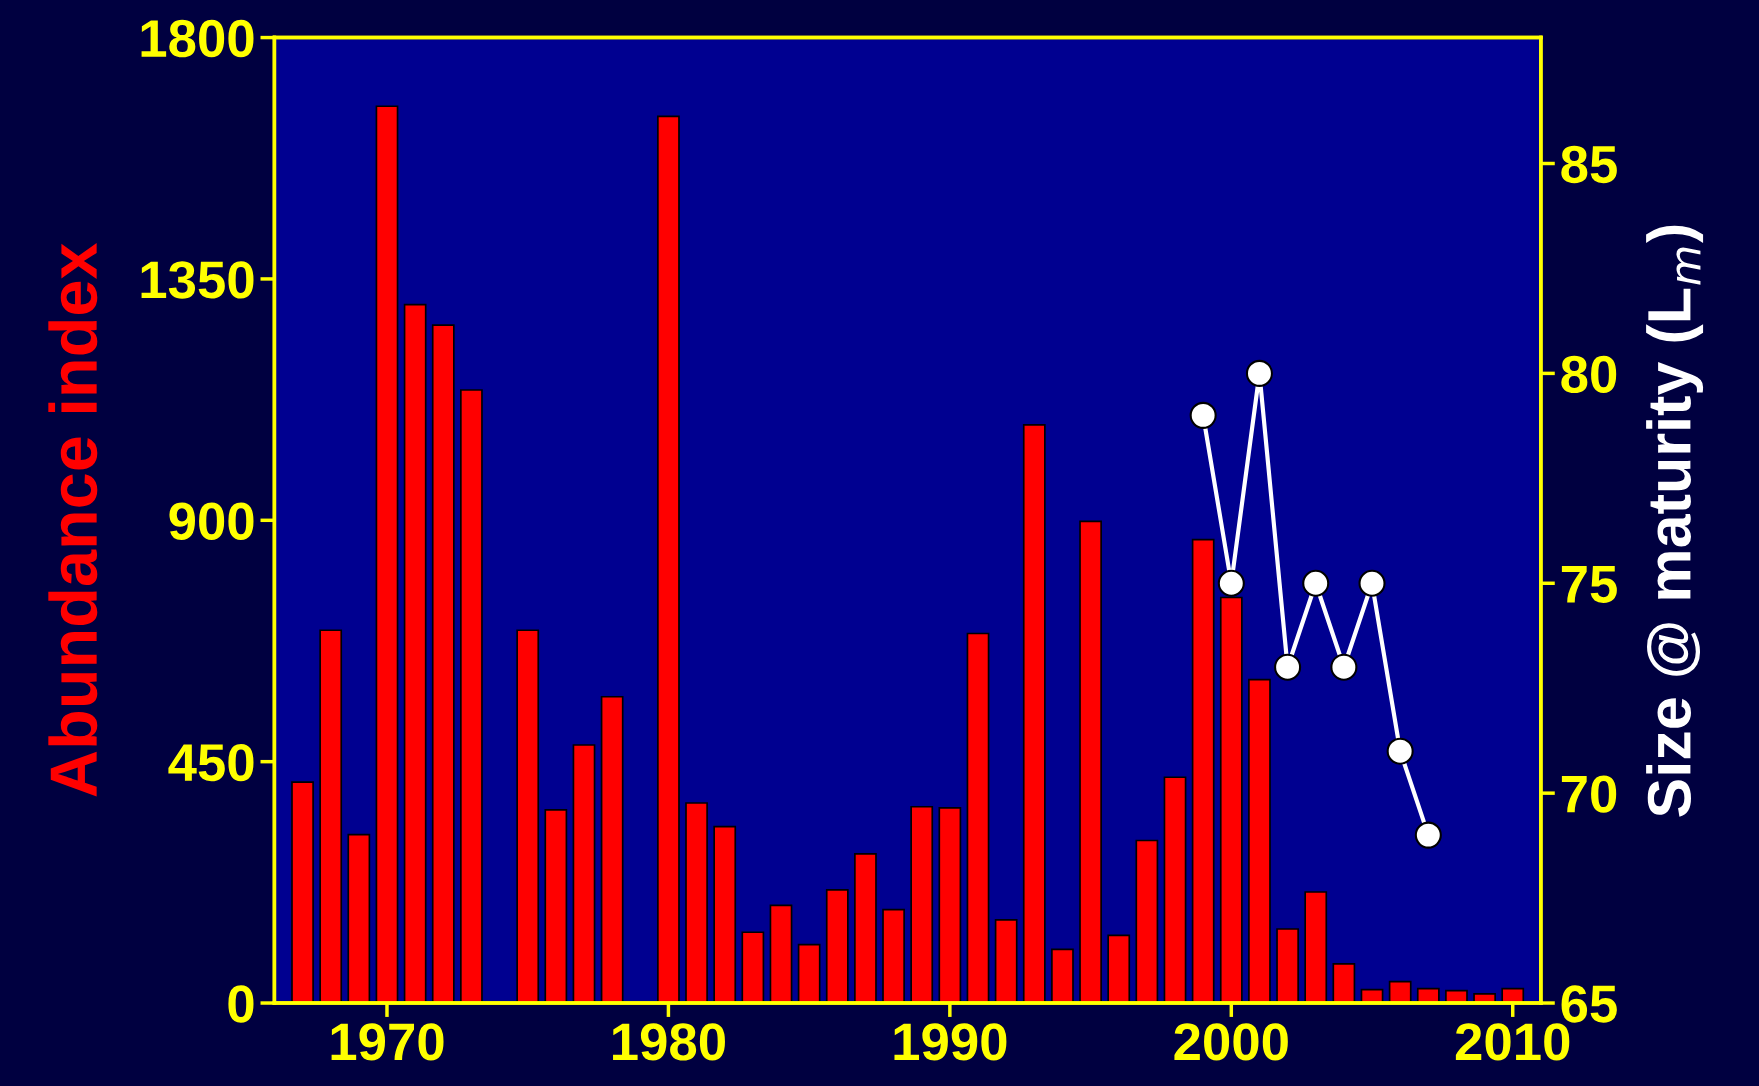 The height and width of the screenshot is (1086, 1759). I want to click on y2-tick-label: 80, so click(1589, 374).